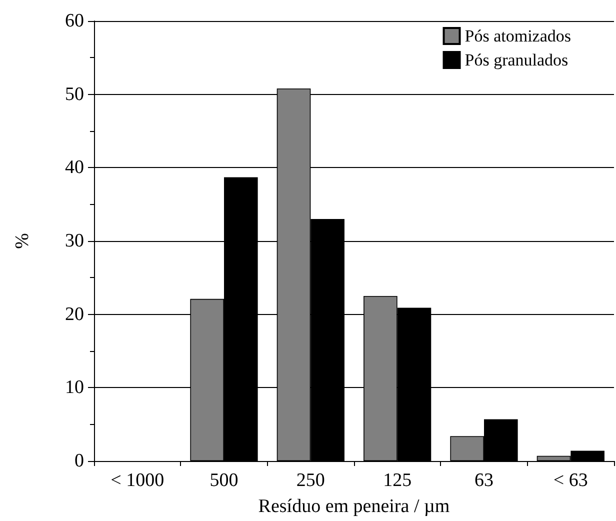 This screenshot has height=521, width=616. What do you see at coordinates (74, 167) in the screenshot?
I see `y-tick-label: 40` at bounding box center [74, 167].